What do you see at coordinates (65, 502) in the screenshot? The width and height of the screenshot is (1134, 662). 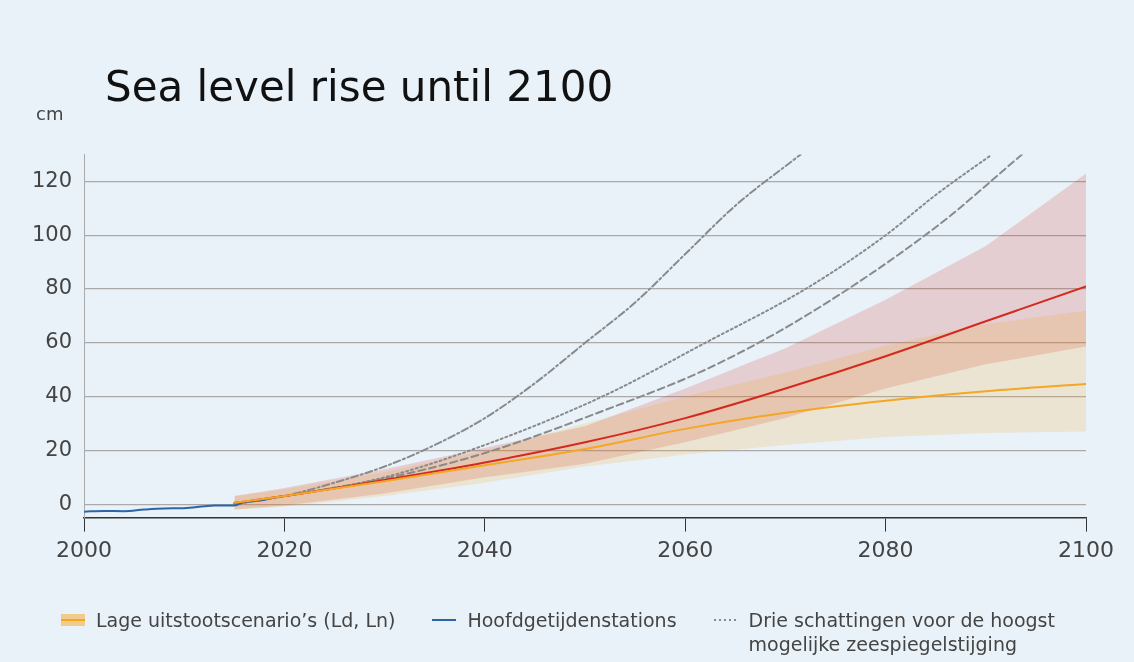 I see `y-tick-label: 0` at bounding box center [65, 502].